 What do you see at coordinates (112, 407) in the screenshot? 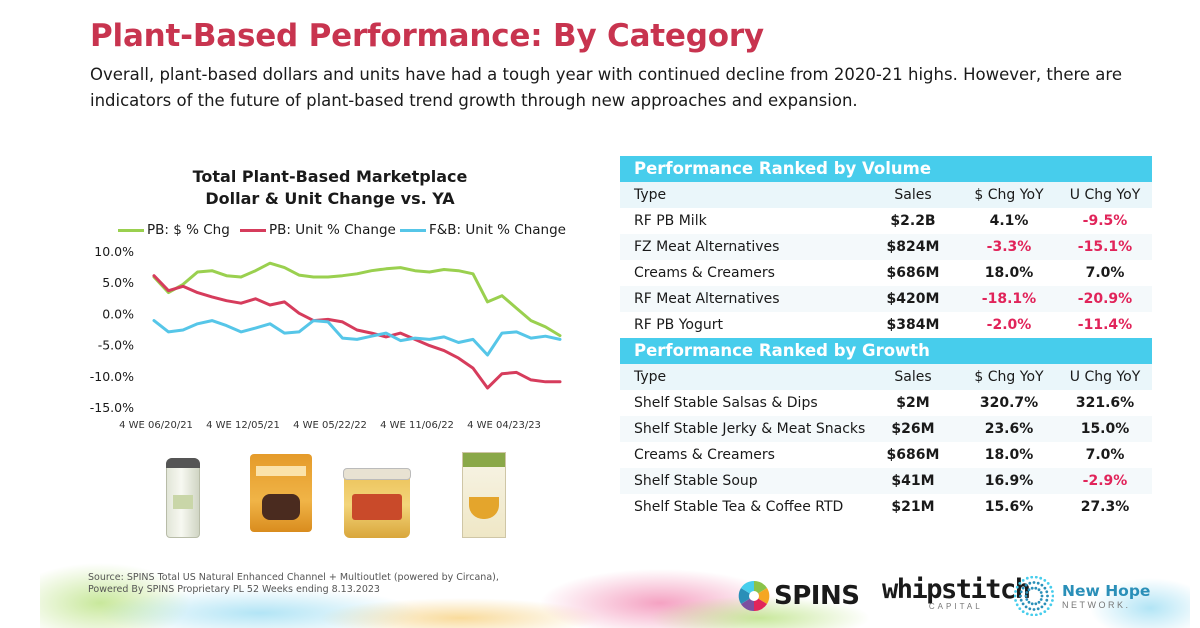
I see `y-tick-label: -15.0%` at bounding box center [112, 407].